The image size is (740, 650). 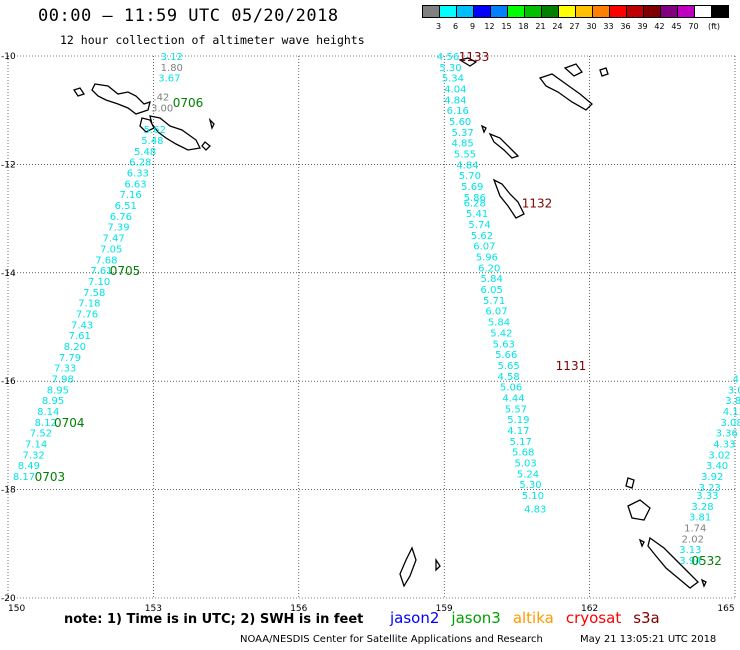 I want to click on wave-height-label: 7.33, so click(x=65, y=369).